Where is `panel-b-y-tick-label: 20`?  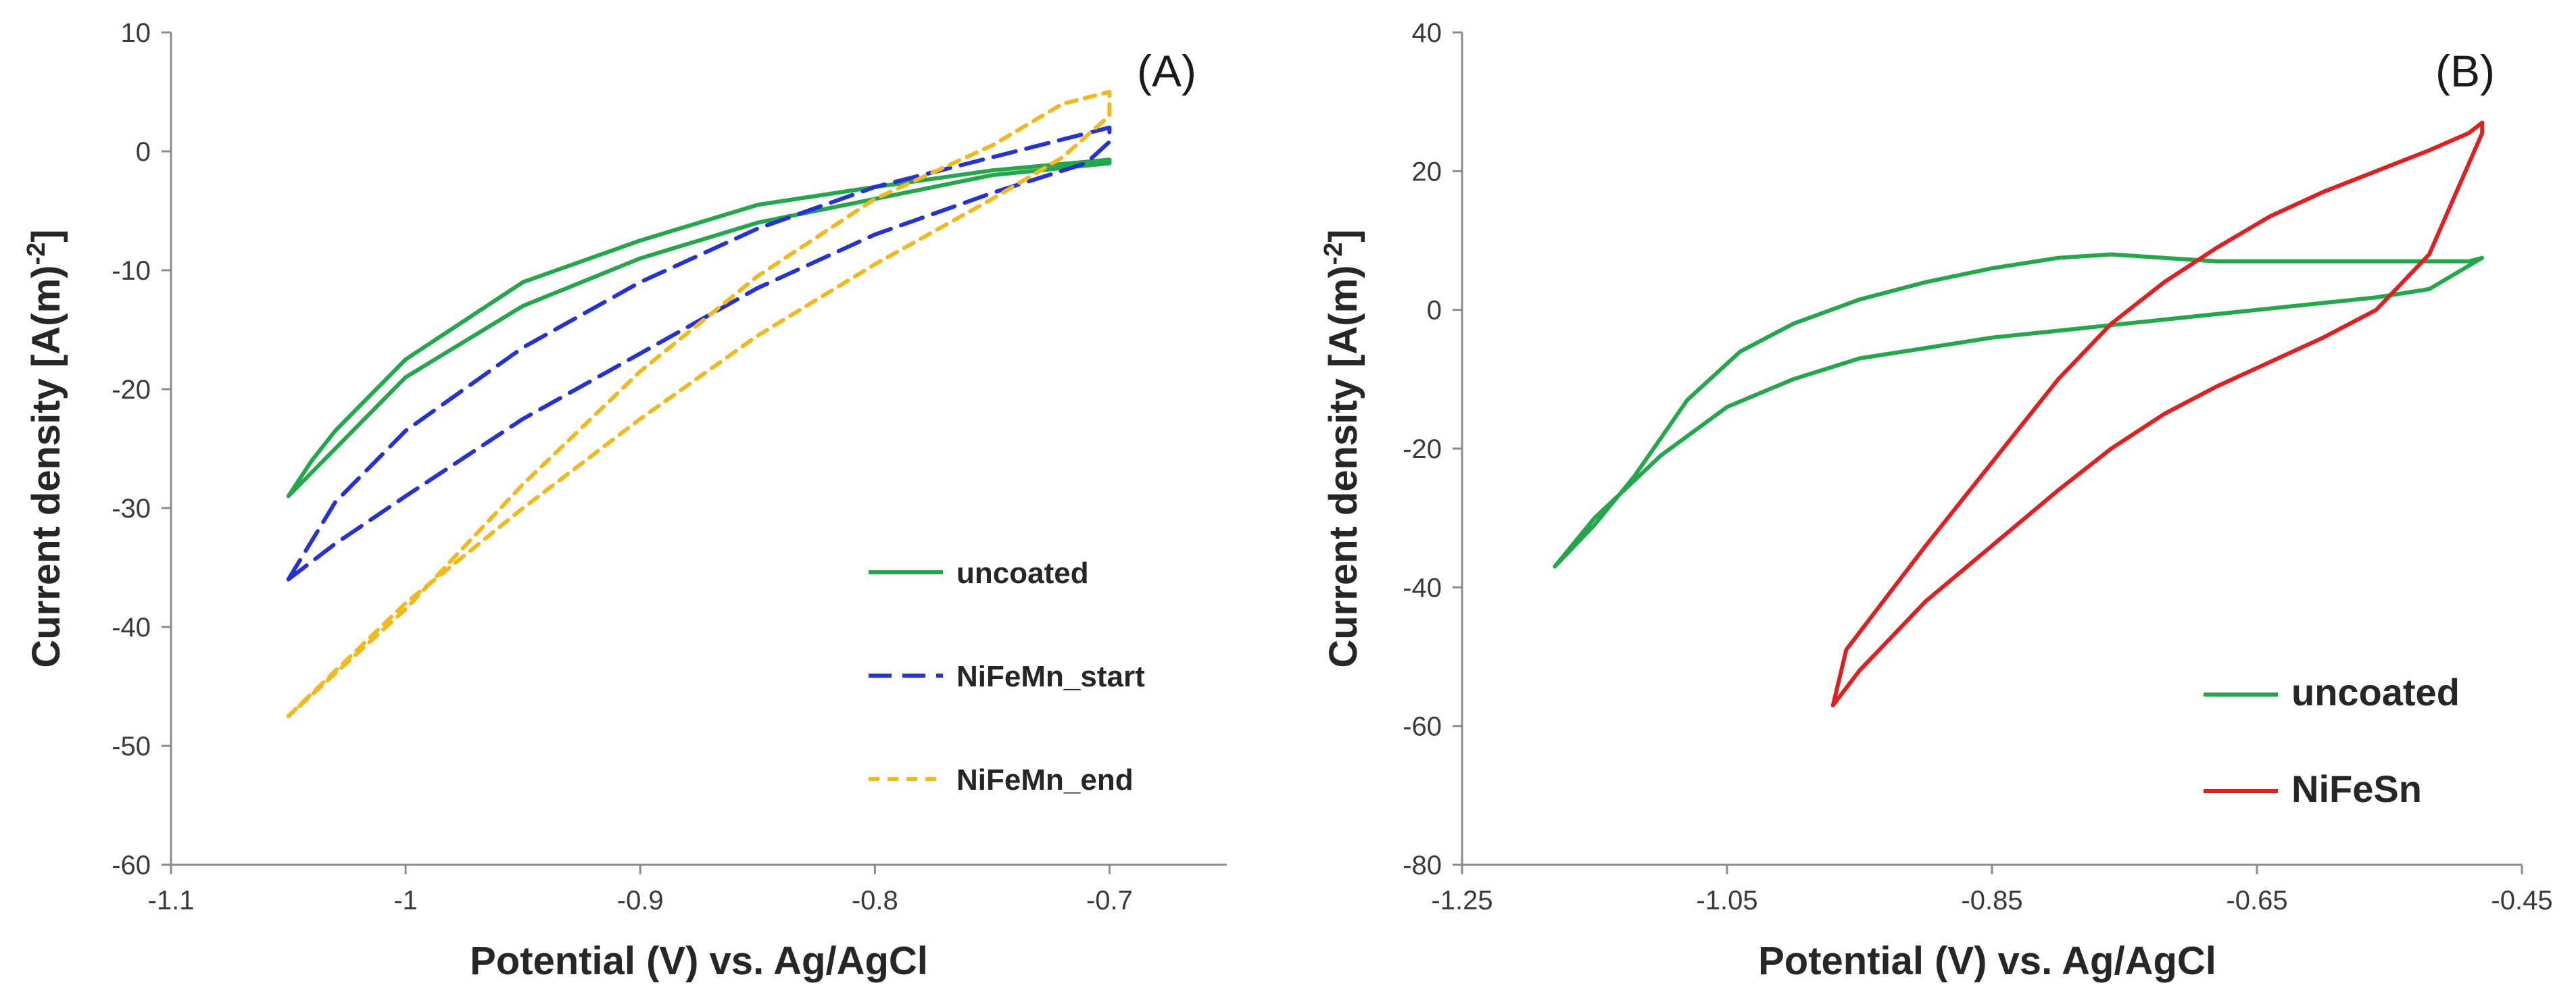
panel-b-y-tick-label: 20 is located at coordinates (1427, 171).